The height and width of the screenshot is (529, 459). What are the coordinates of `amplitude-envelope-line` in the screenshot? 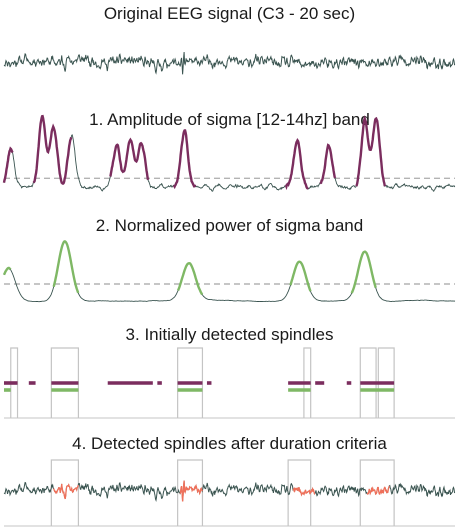 It's located at (229, 153).